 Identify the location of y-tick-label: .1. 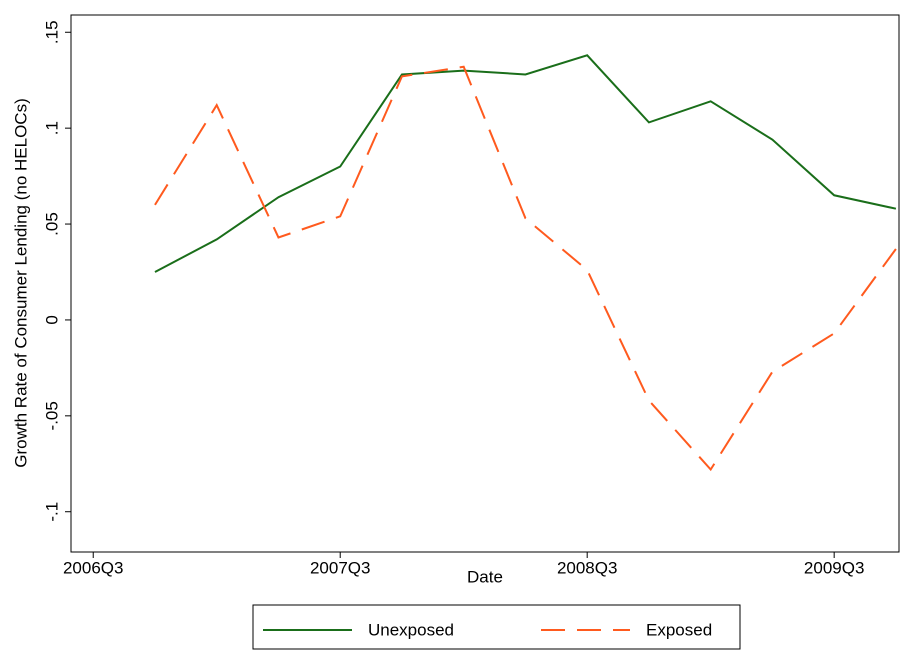
(51, 128).